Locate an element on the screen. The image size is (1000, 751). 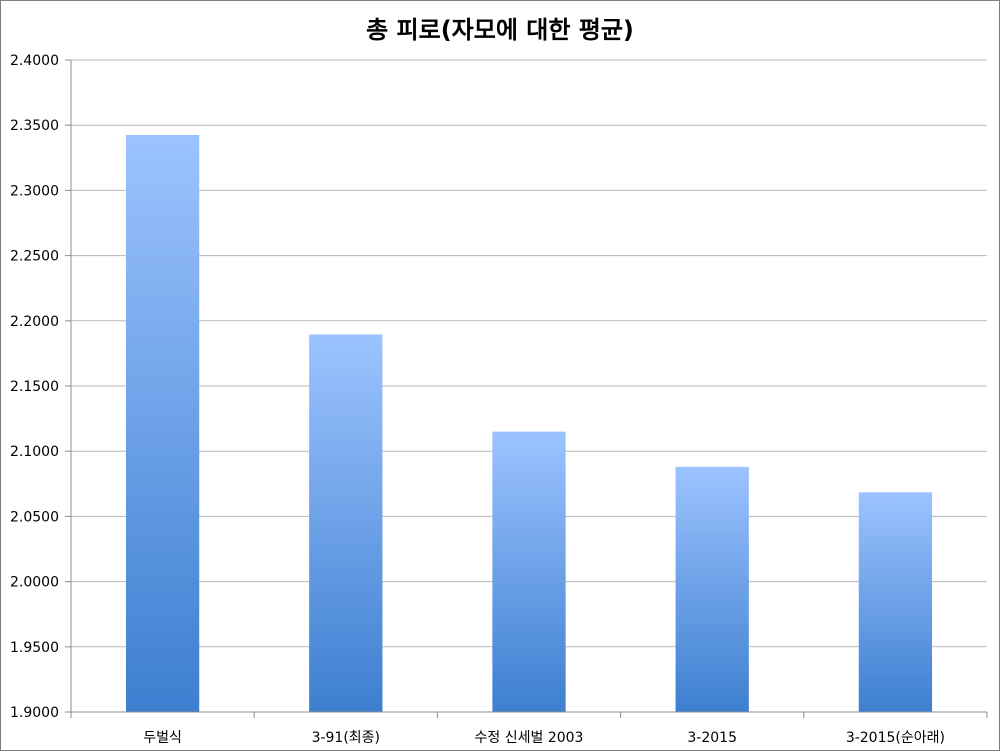
y-tick-label: 2.1000 is located at coordinates (34, 452).